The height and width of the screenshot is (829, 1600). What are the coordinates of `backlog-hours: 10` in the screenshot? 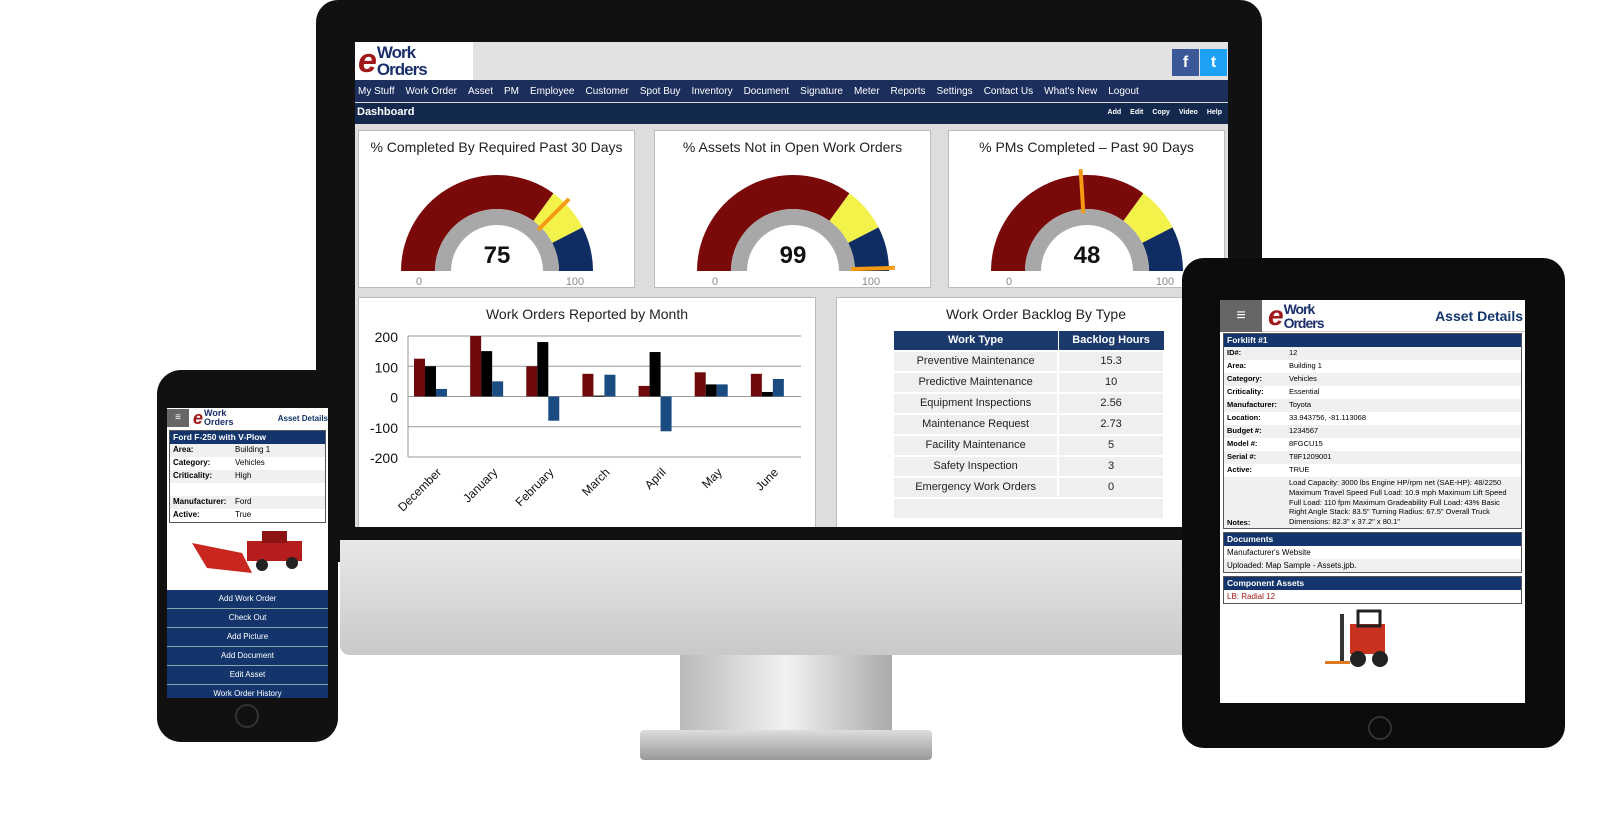 It's located at (1111, 382).